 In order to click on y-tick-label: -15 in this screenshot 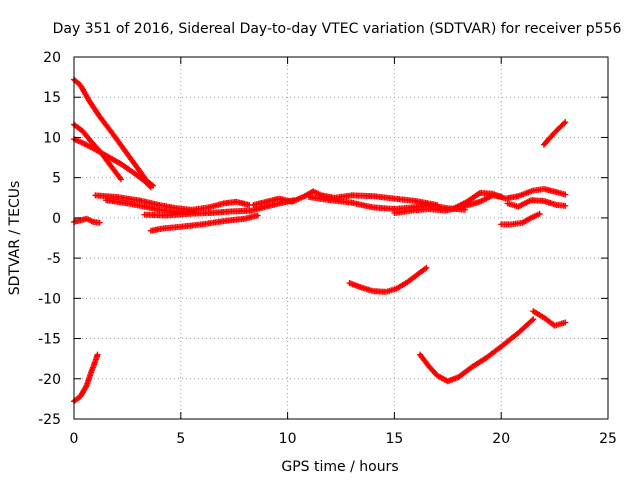, I will do `click(49, 340)`.